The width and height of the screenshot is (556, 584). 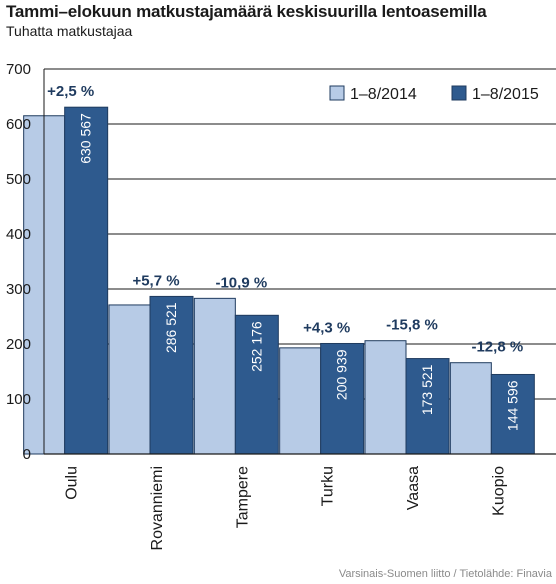 I want to click on y-tick-label: 600, so click(x=18, y=124).